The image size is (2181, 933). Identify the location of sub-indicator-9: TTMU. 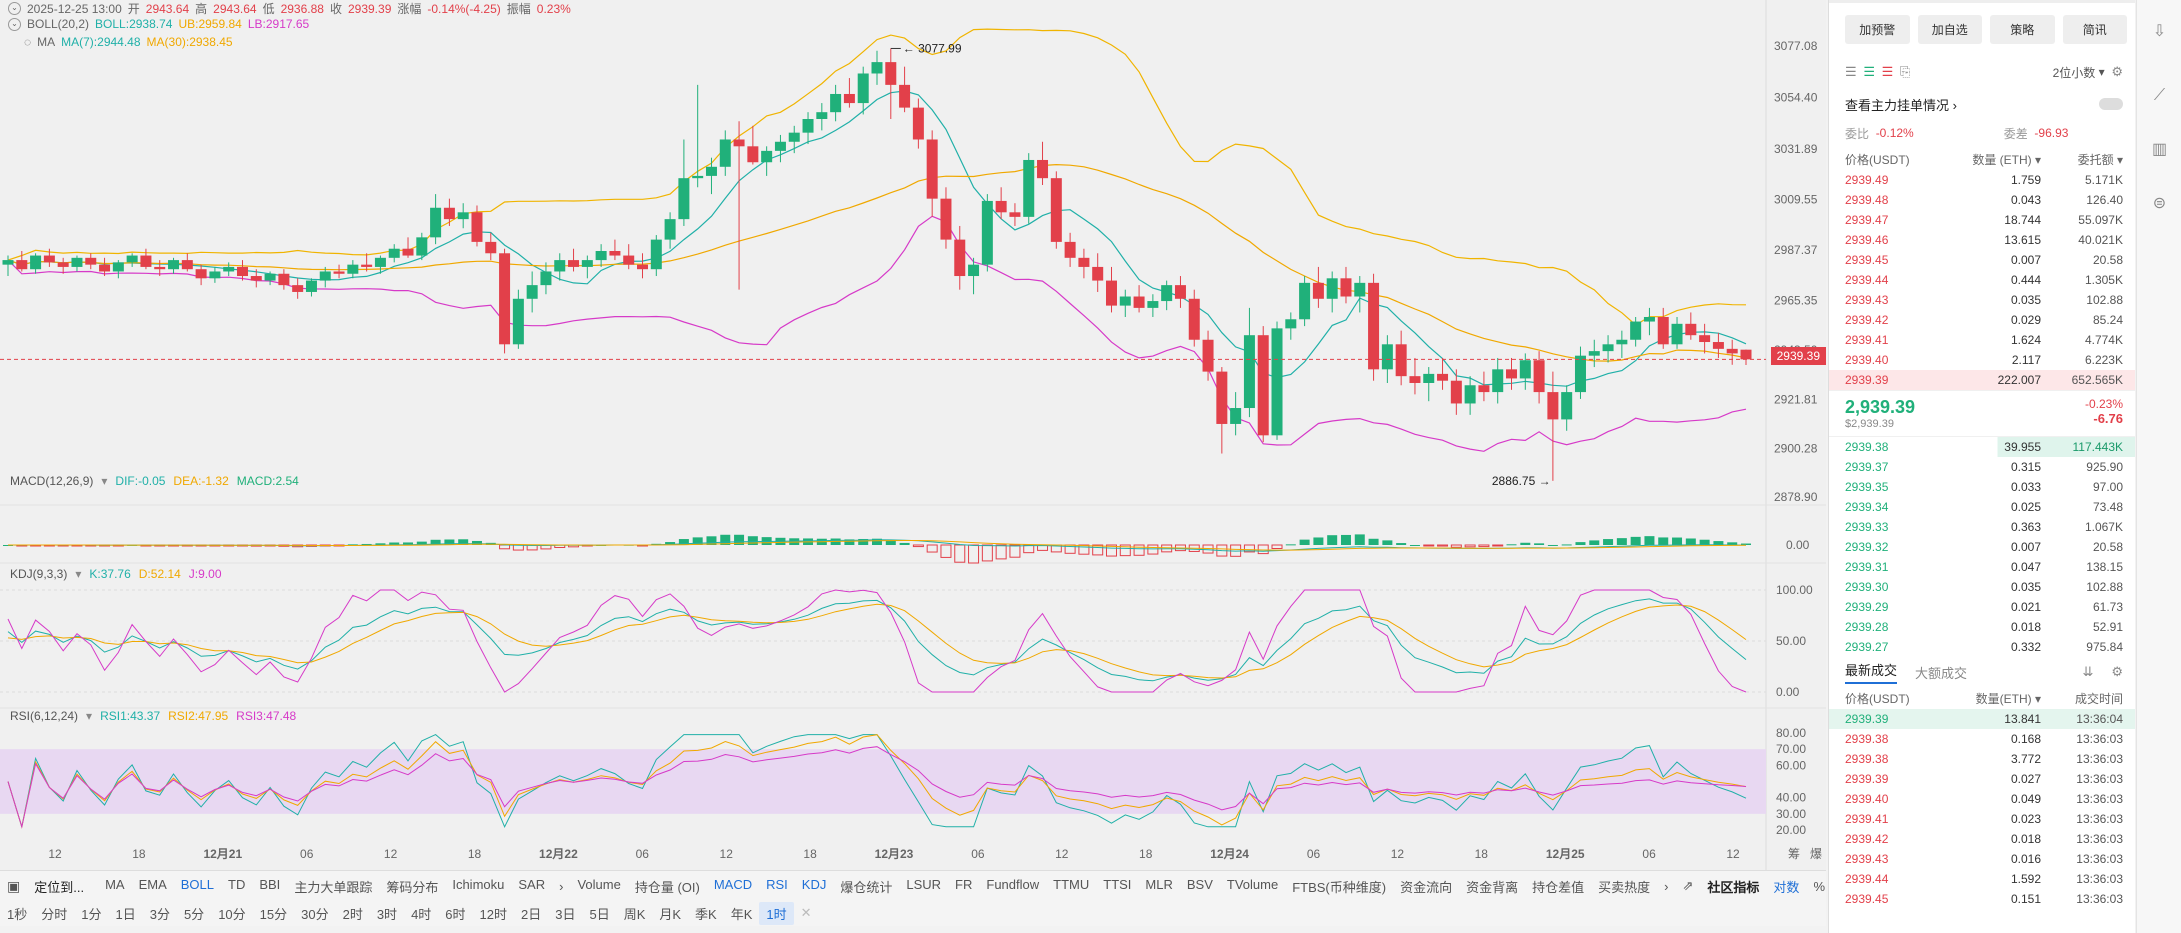
(1071, 884).